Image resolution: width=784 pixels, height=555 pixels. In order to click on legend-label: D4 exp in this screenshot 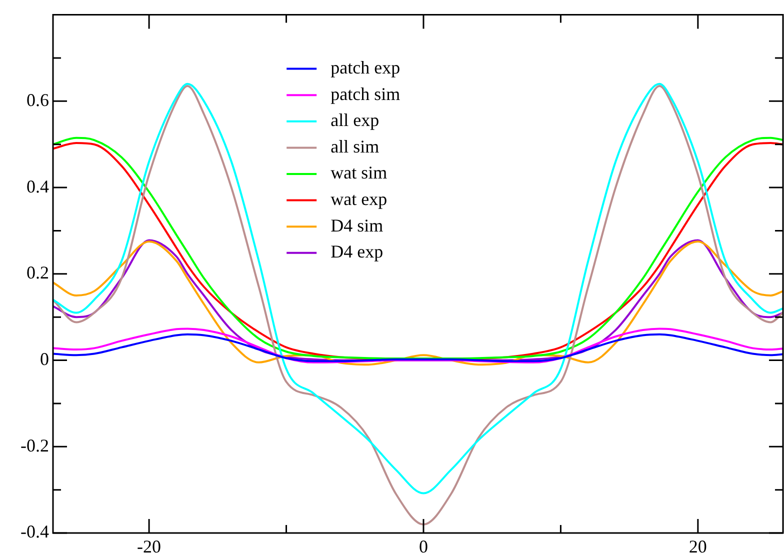, I will do `click(357, 252)`.